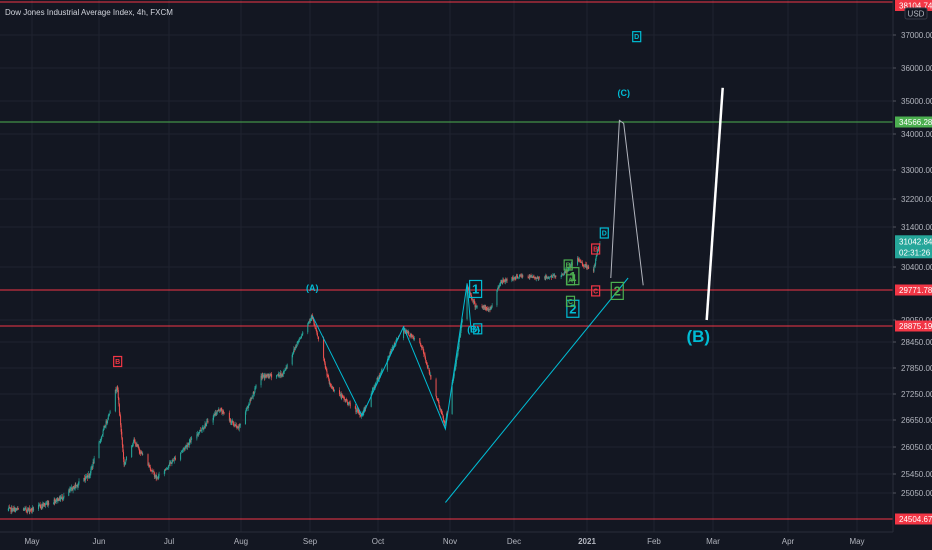 Image resolution: width=932 pixels, height=550 pixels. Describe the element at coordinates (915, 326) in the screenshot. I see `level-price-label: 28875.19` at that location.